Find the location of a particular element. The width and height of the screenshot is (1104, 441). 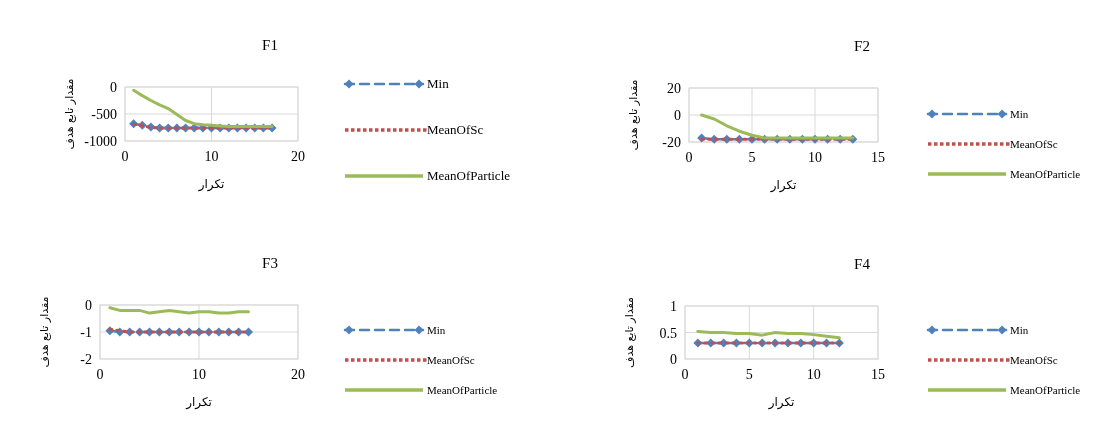

y-tick-label: 1 is located at coordinates (673, 306).